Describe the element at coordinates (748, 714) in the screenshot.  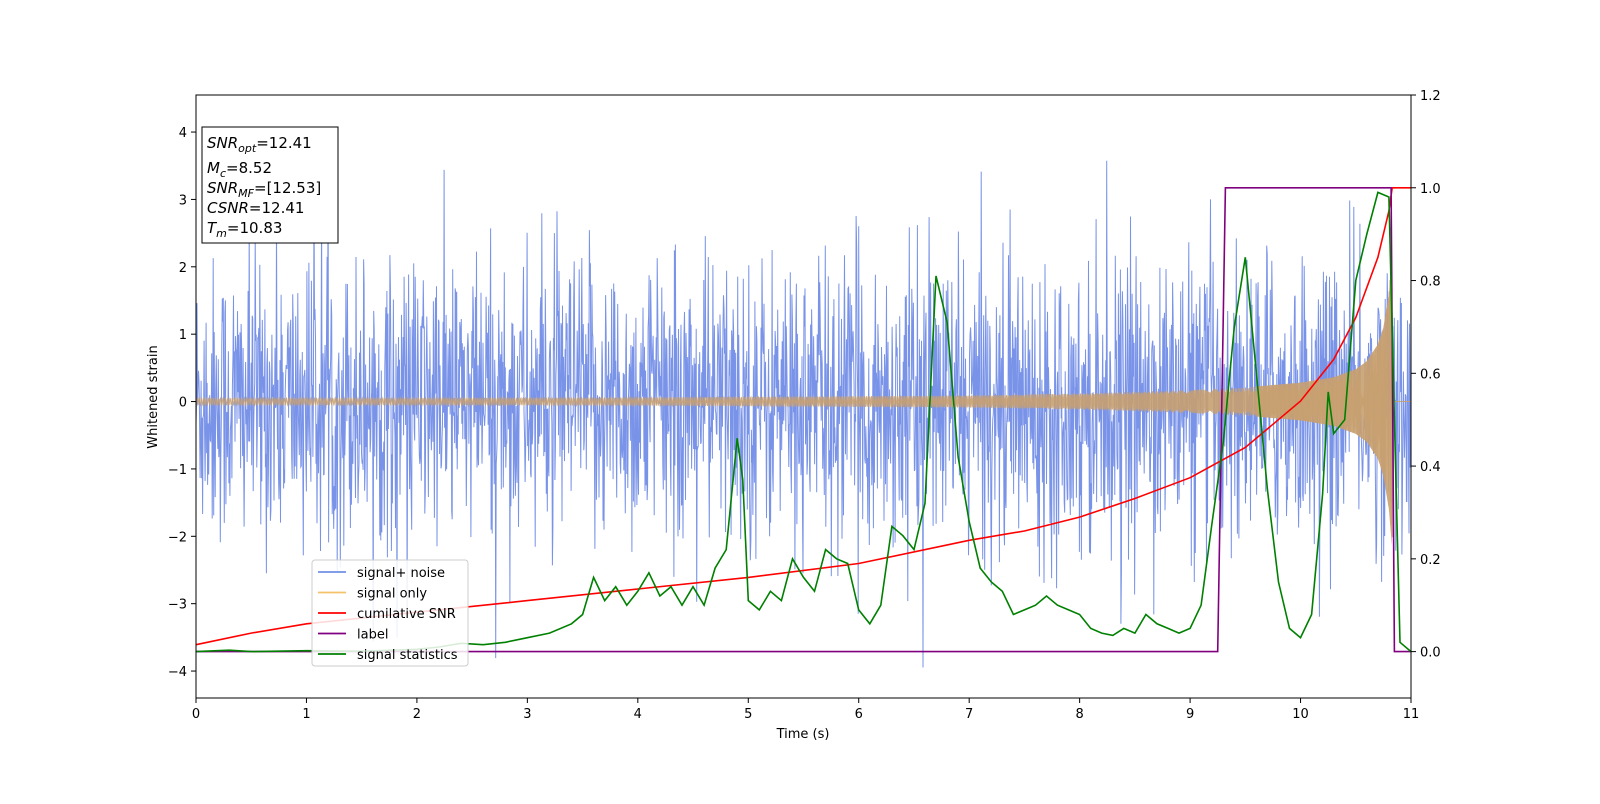
I see `x-tick-label: 5` at that location.